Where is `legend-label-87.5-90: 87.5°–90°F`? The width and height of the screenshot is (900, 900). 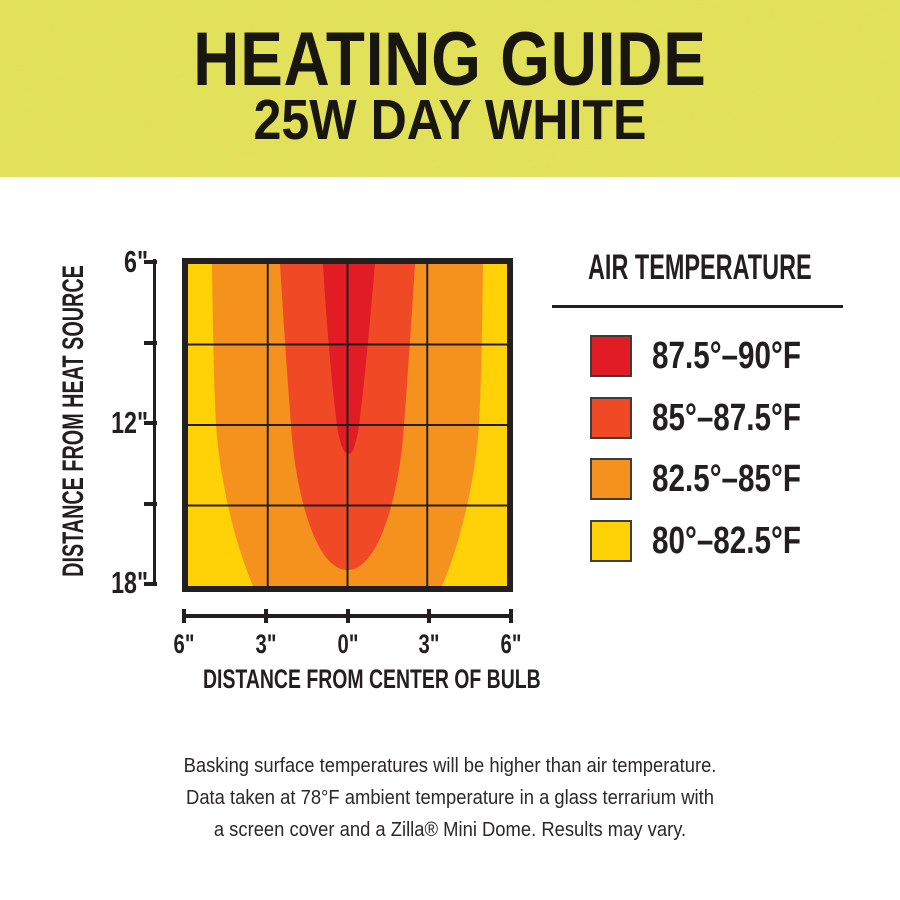
legend-label-87.5-90: 87.5°–90°F is located at coordinates (726, 356).